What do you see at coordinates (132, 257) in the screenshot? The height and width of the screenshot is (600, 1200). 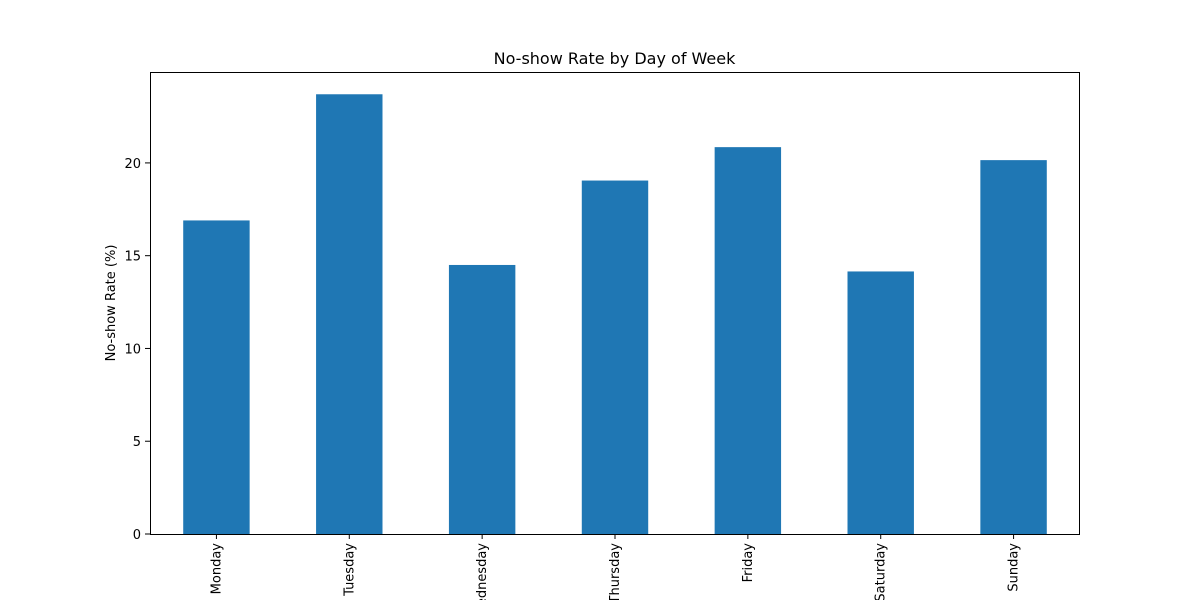 I see `y-tick-label-15: 15` at bounding box center [132, 257].